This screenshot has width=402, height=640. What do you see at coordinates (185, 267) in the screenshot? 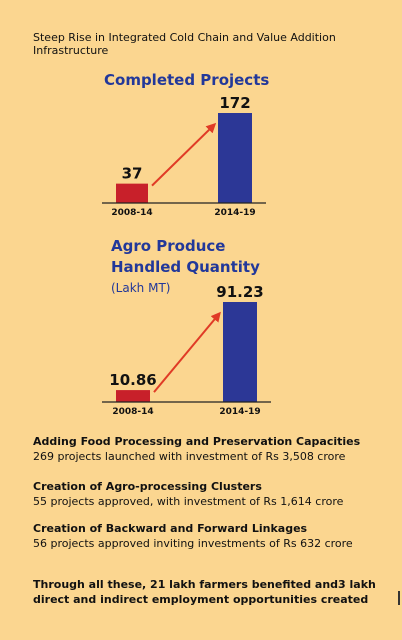
I see `chart-2-title-line2: Handled Quantity` at bounding box center [185, 267].